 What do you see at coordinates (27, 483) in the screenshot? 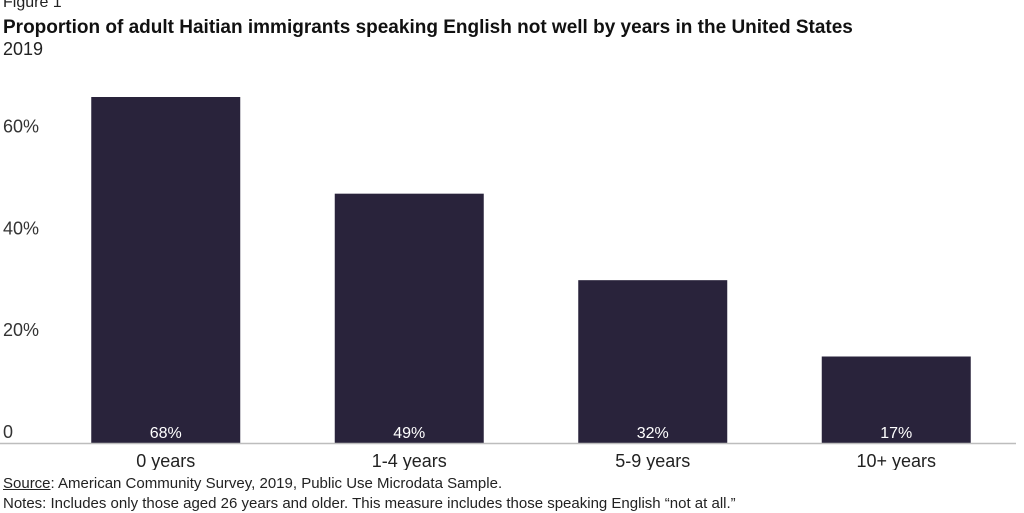
I see `source-label: Source` at bounding box center [27, 483].